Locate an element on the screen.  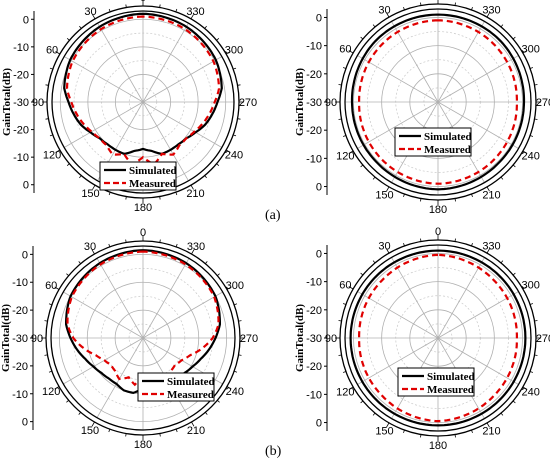
y-tick-label: -20 is located at coordinates (314, 311).